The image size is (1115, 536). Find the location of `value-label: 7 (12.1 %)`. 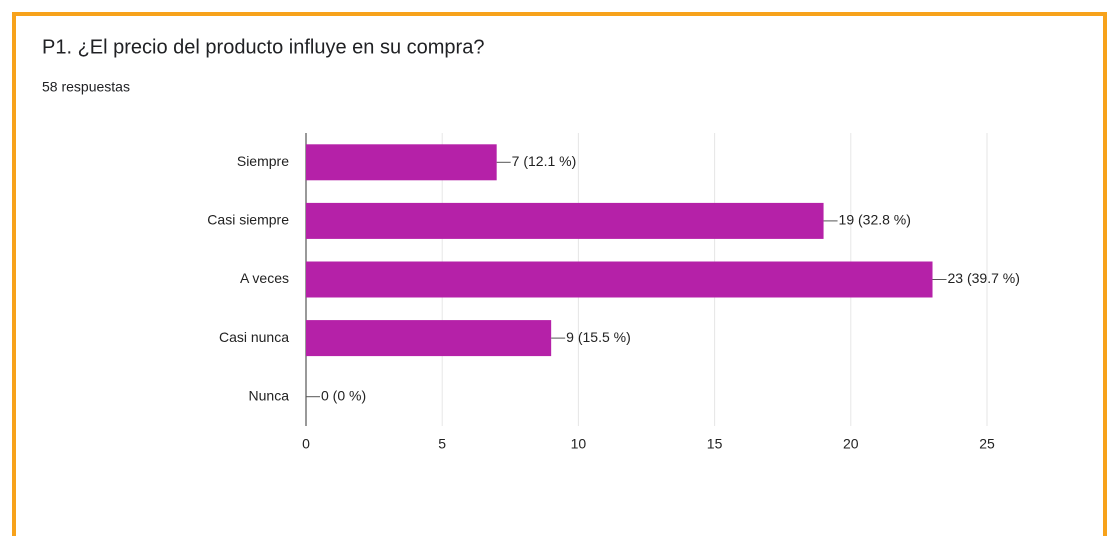

value-label: 7 (12.1 %) is located at coordinates (544, 161).